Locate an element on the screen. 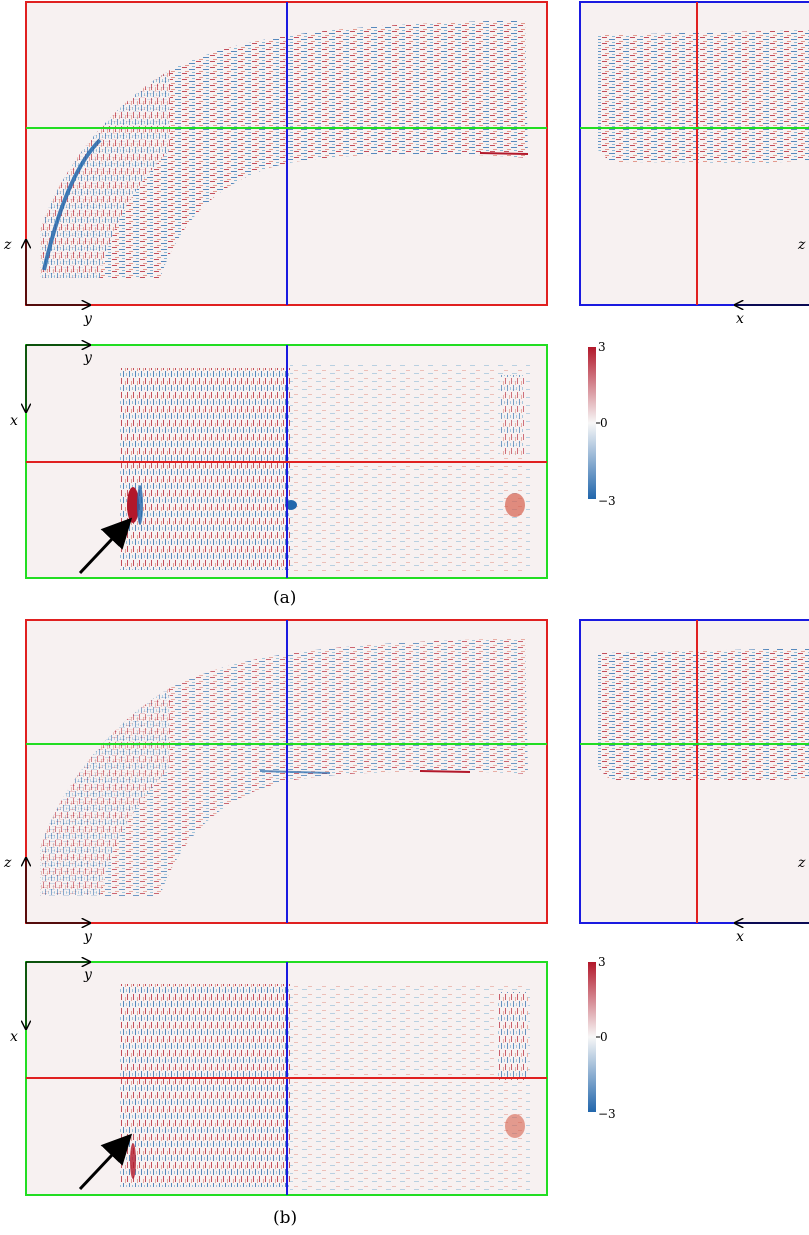  colorbar-a is located at coordinates (594, 423).